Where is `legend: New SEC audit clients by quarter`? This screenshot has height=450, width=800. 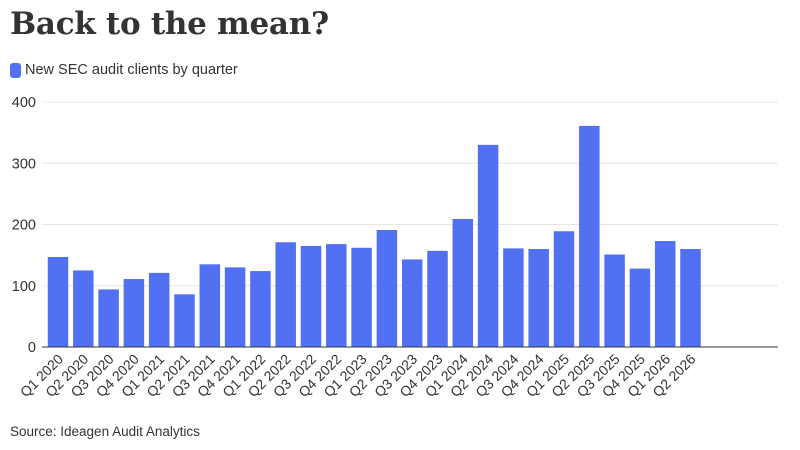
legend: New SEC audit clients by quarter is located at coordinates (124, 70).